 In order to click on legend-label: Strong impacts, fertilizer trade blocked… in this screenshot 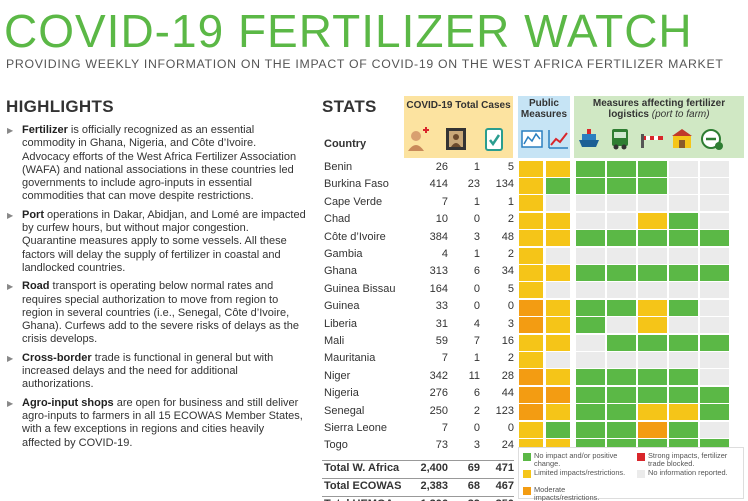, I will do `click(688, 459)`.